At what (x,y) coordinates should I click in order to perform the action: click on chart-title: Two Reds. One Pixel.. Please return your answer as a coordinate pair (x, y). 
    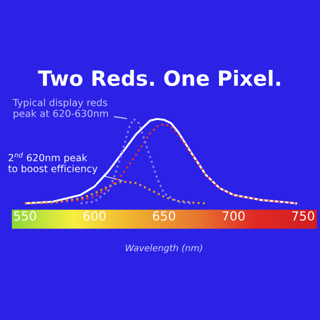
    Looking at the image, I should click on (159, 78).